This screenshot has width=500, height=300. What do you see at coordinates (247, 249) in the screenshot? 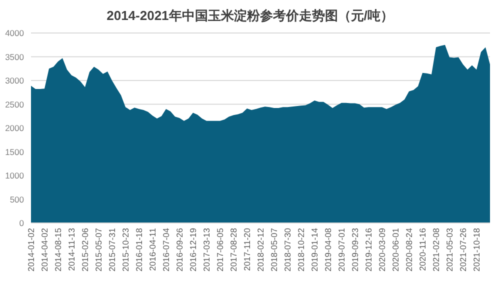
I see `x-tick-label: 2017-11-20` at bounding box center [247, 249].